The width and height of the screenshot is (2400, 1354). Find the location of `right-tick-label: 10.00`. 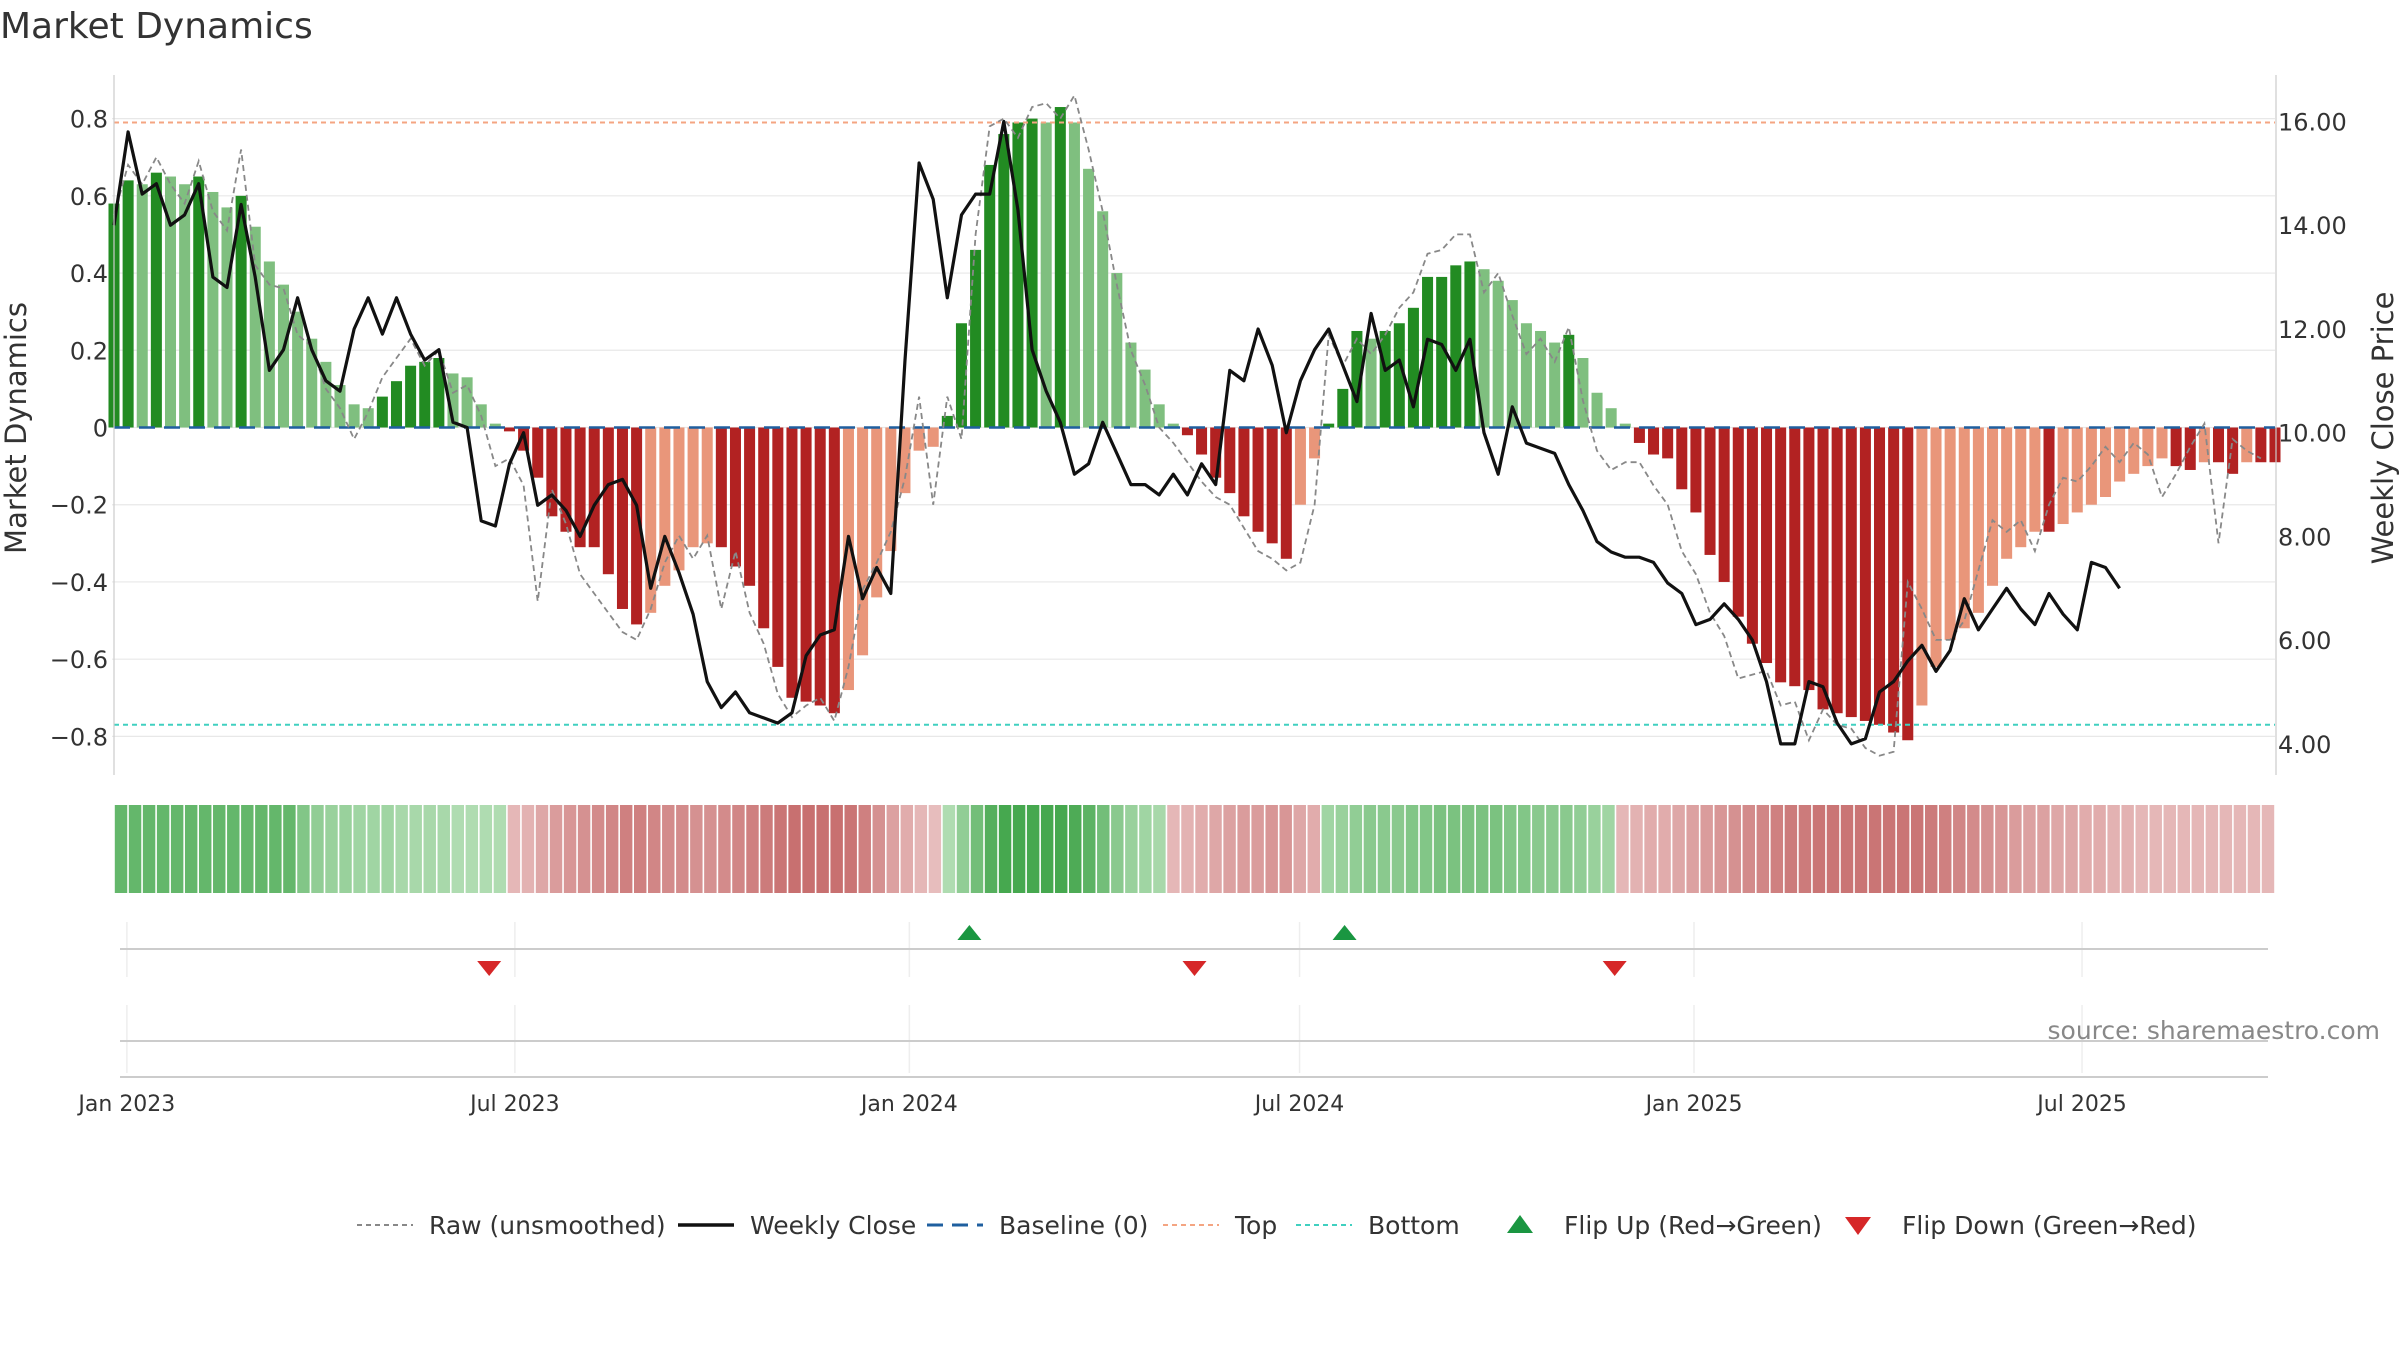

right-tick-label: 10.00 is located at coordinates (2312, 434).